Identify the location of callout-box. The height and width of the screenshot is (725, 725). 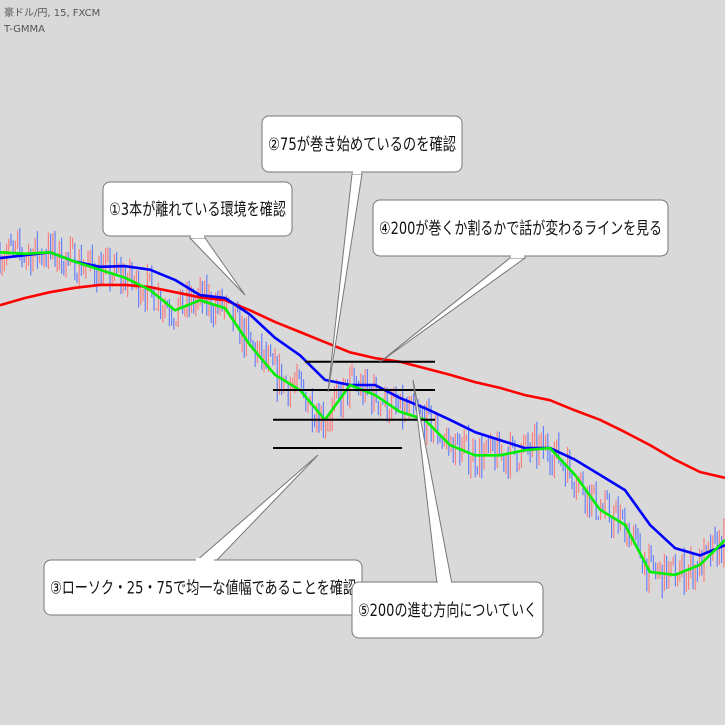
(362, 144).